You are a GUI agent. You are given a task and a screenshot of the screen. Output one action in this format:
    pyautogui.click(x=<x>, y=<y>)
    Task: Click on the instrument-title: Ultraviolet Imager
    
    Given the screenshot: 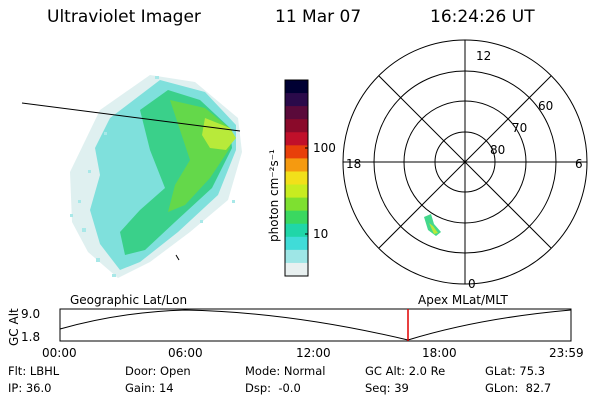 What is the action you would take?
    pyautogui.click(x=124, y=17)
    